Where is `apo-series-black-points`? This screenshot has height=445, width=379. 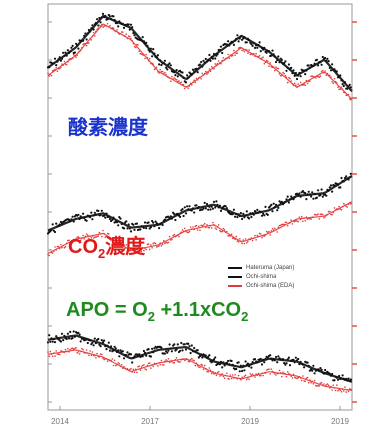
apo-series-black-points is located at coordinates (199, 356).